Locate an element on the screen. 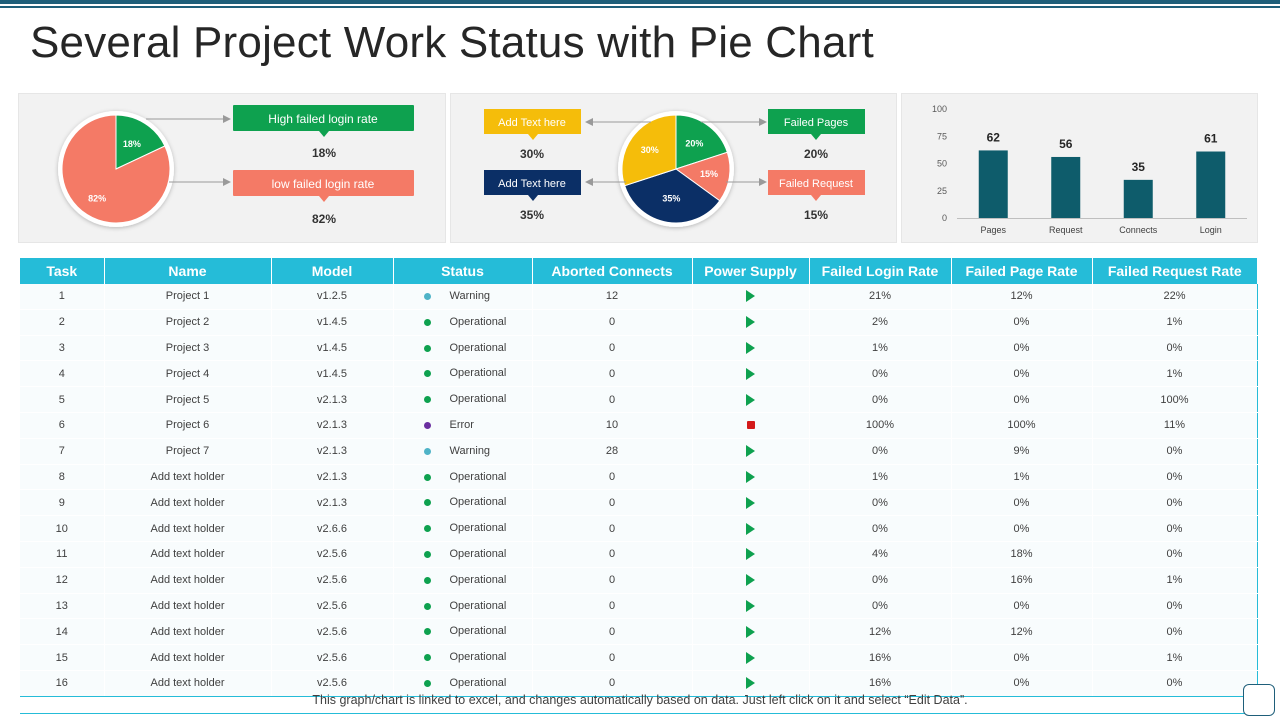 The width and height of the screenshot is (1280, 720). cell-failed-page-rate: 9% is located at coordinates (1022, 451).